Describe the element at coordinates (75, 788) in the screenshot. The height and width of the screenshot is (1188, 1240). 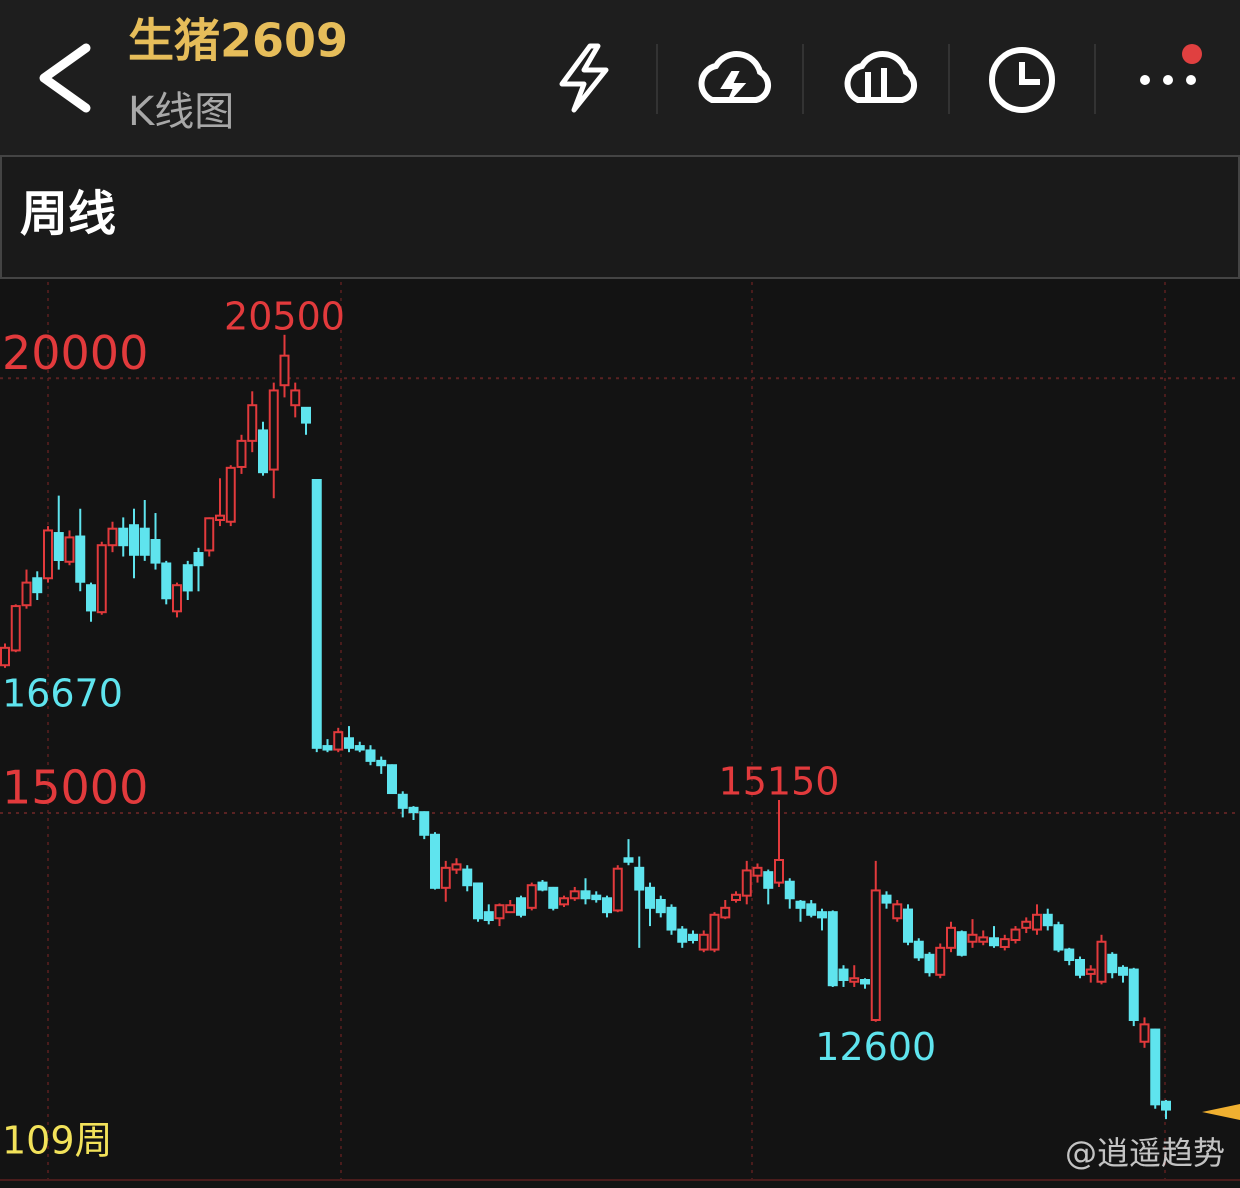
I see `y-tick-label: 15000` at that location.